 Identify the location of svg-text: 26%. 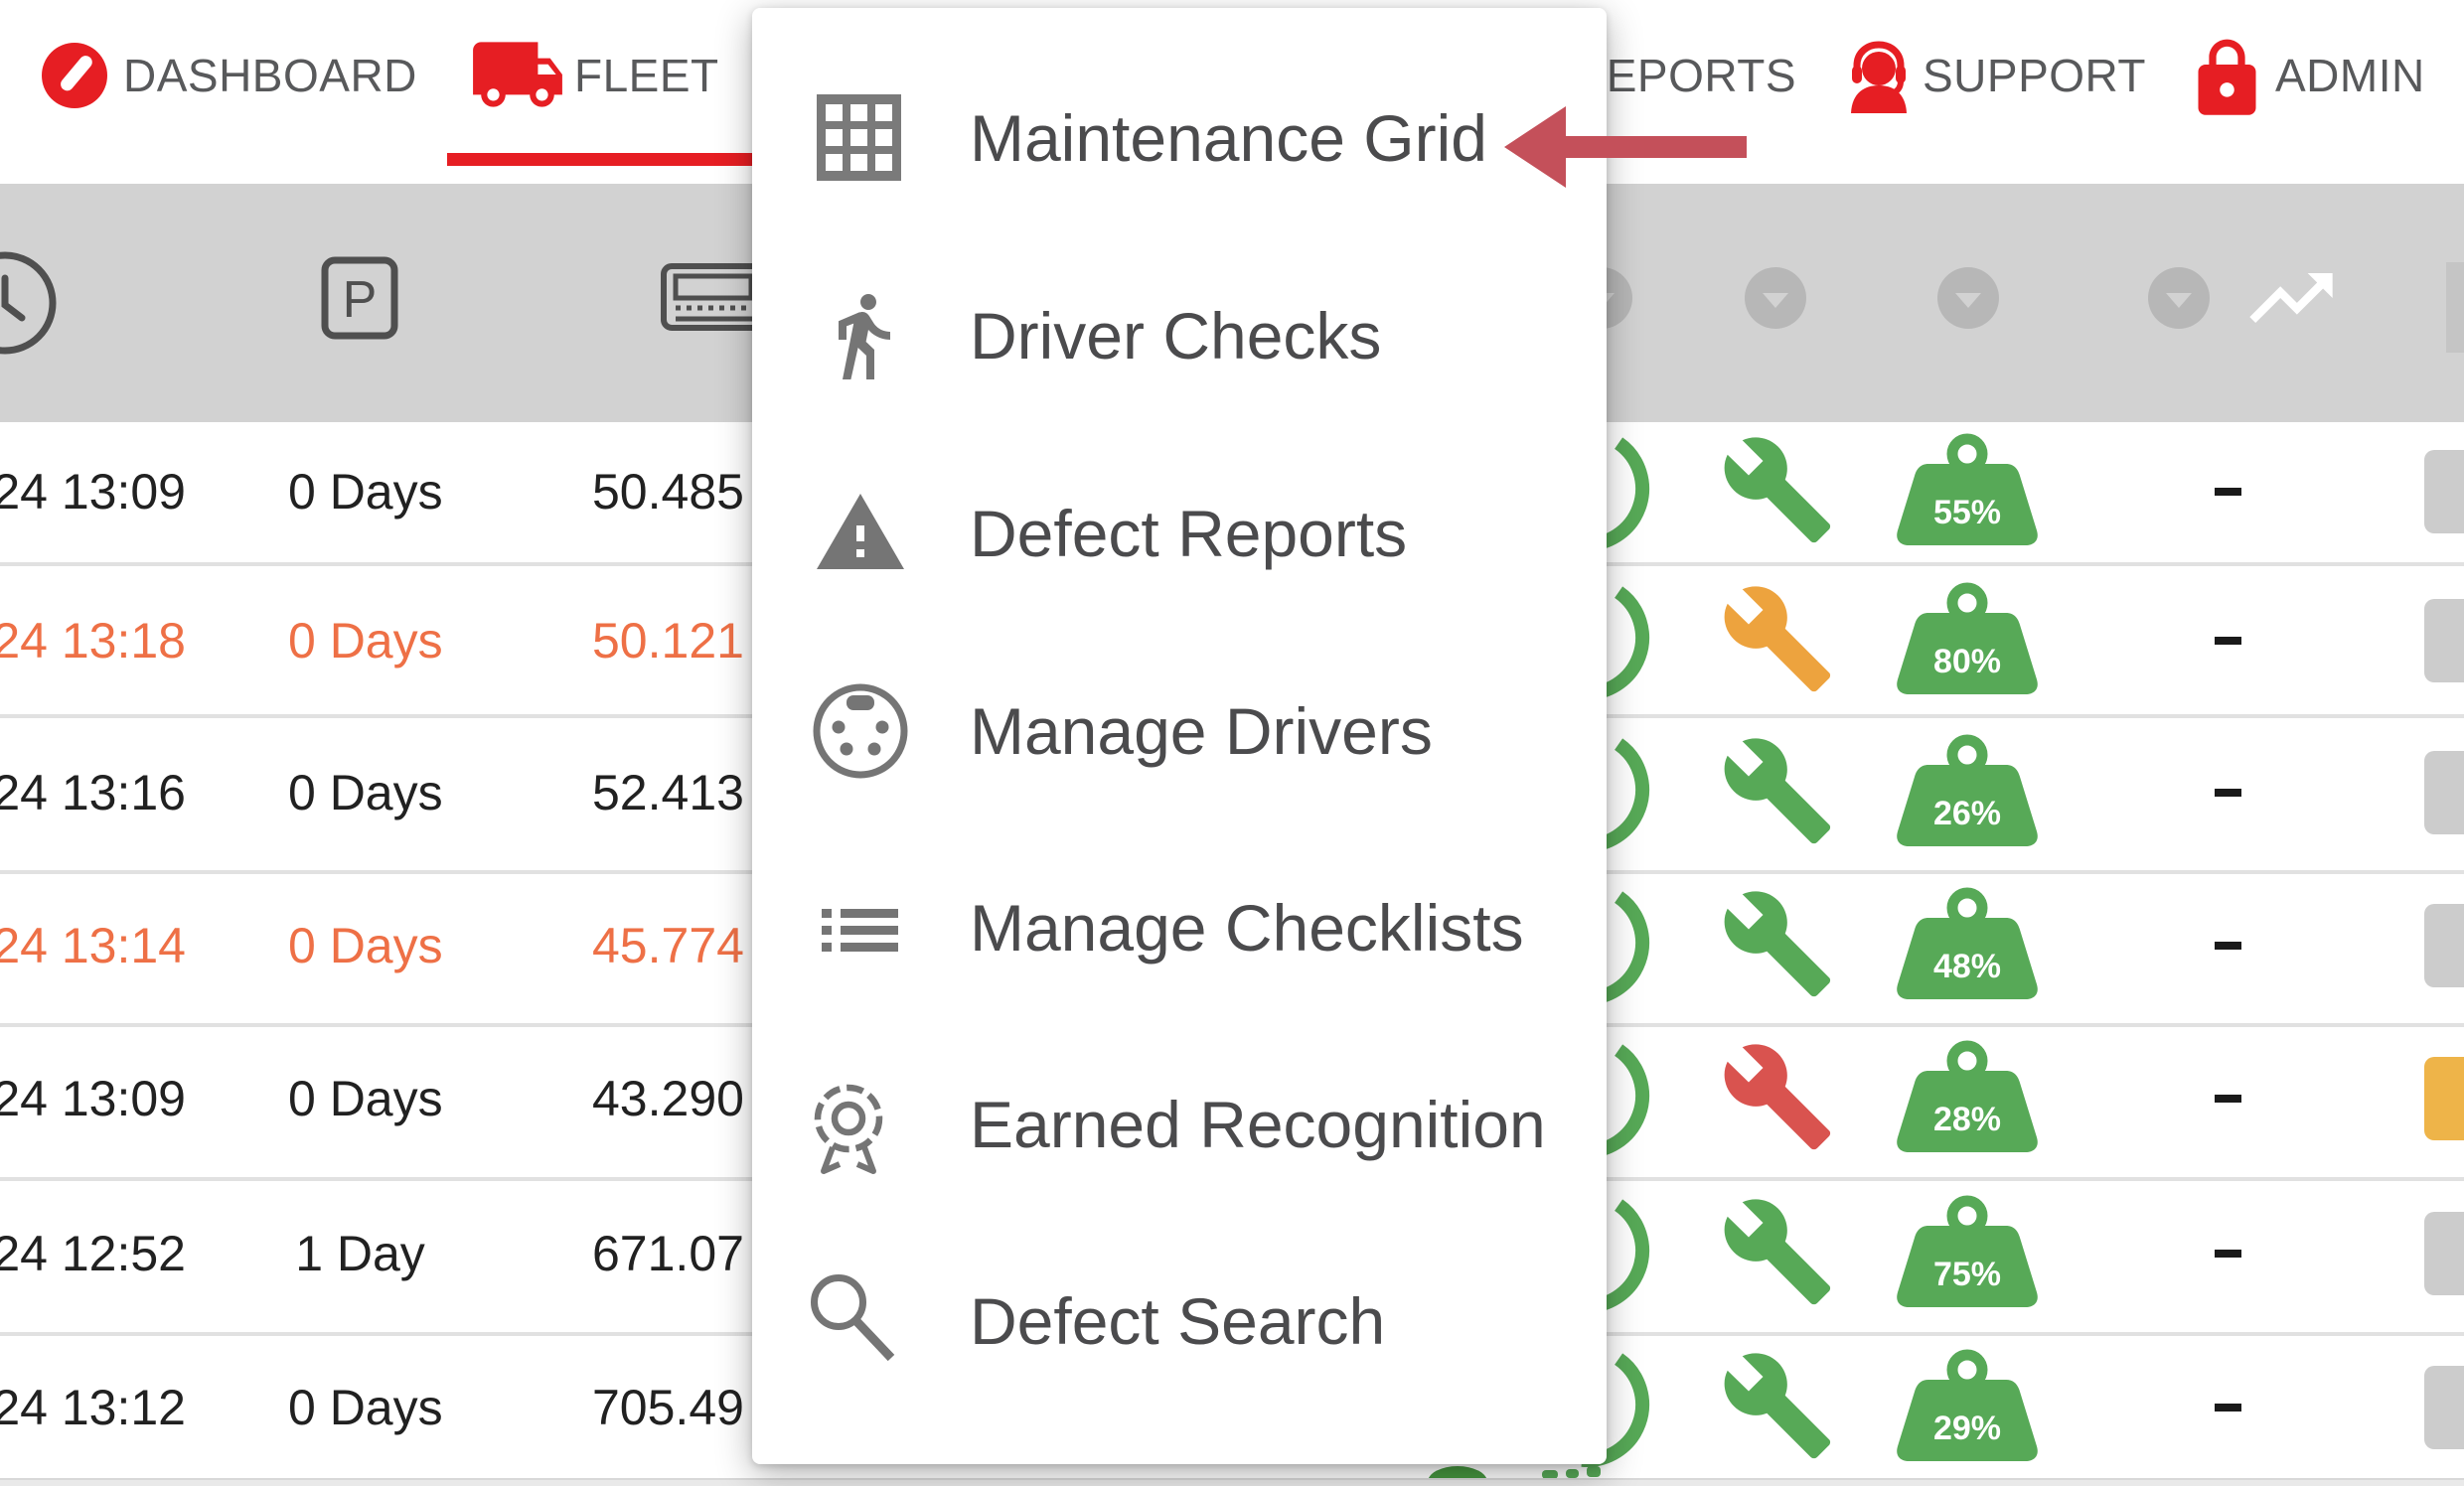
(1967, 813).